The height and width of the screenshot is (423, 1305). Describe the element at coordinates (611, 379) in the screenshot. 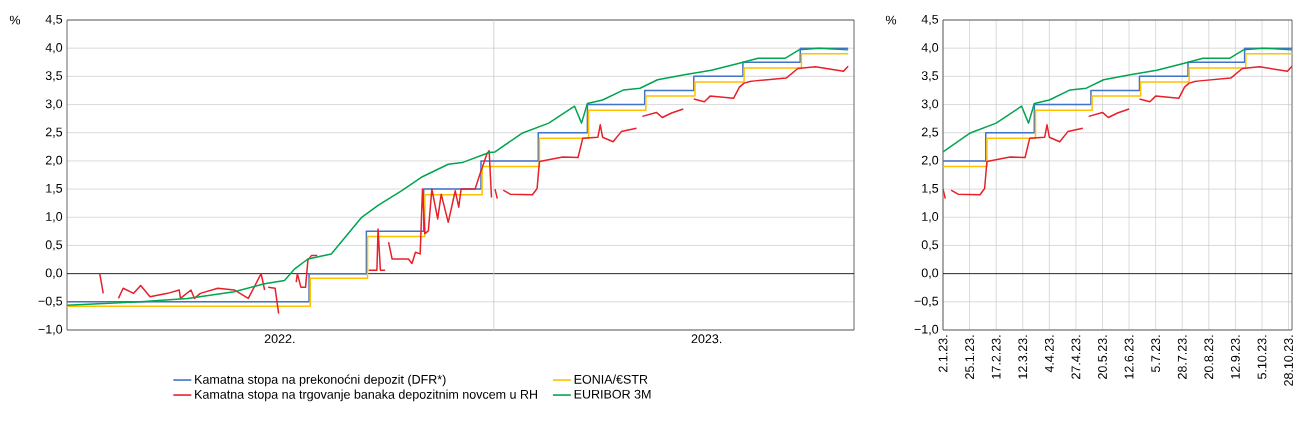

I see `legend-label: EONIA/€STR` at that location.